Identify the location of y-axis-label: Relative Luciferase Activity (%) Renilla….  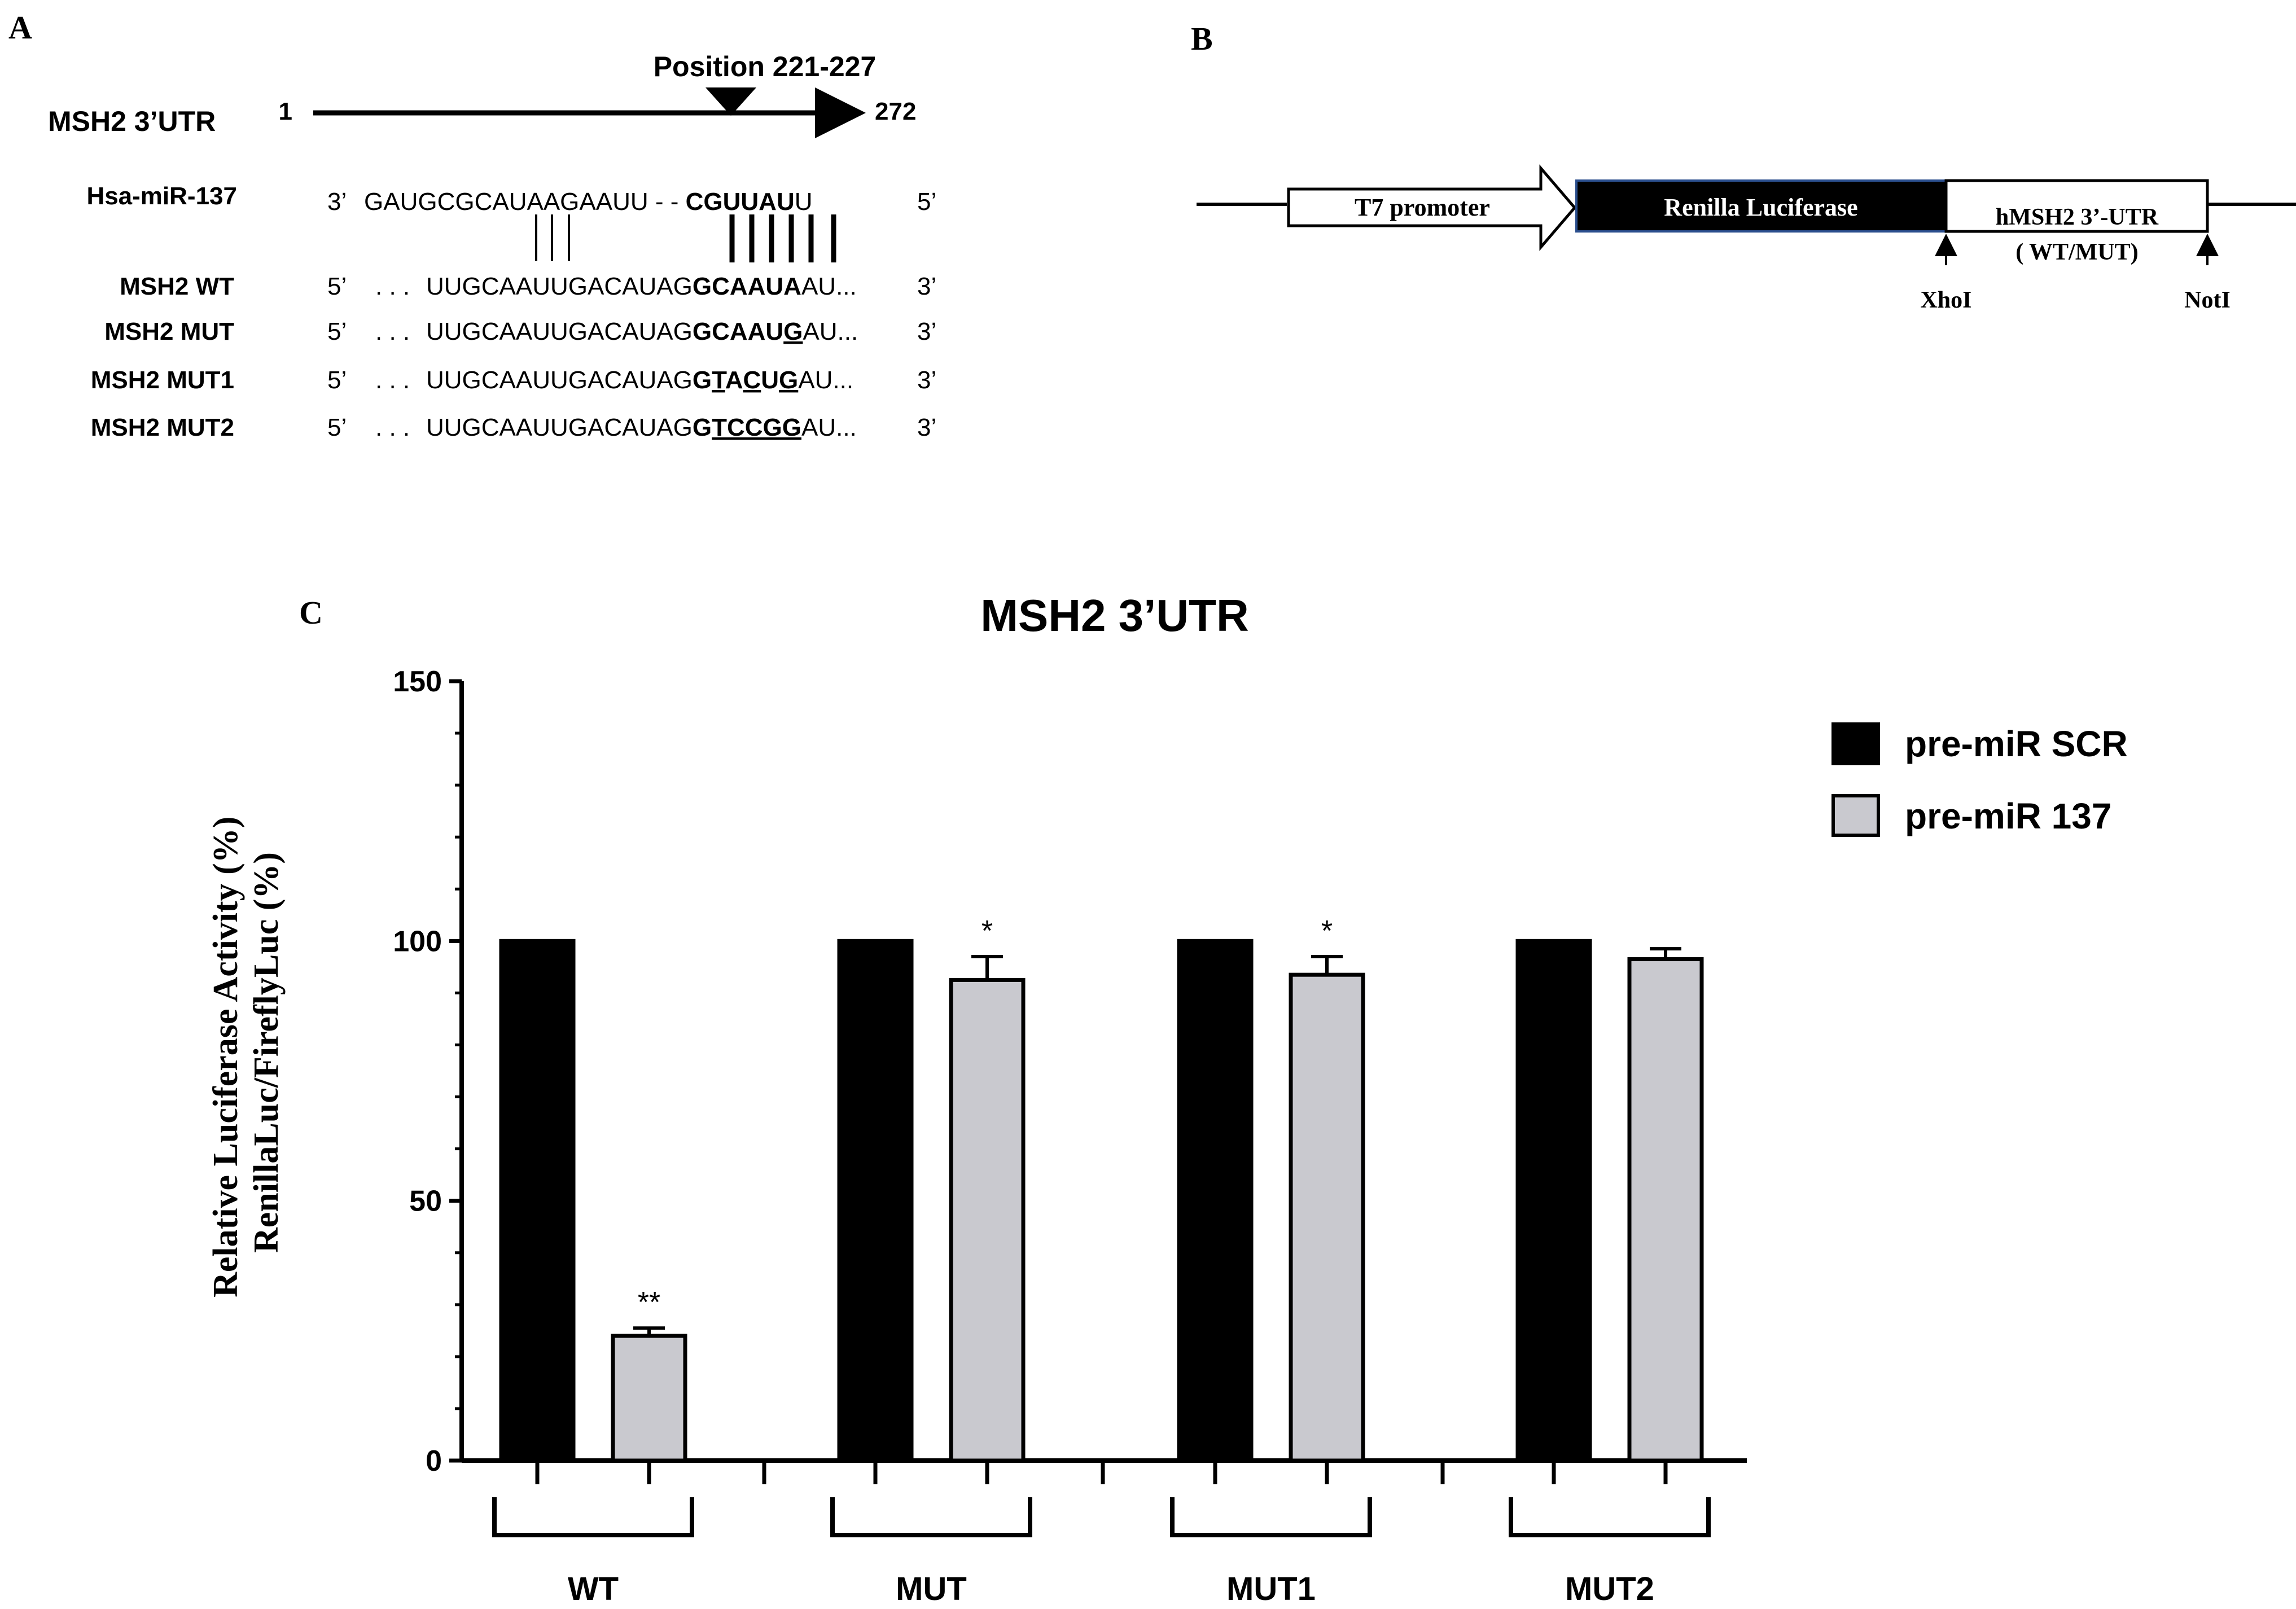
(246, 1052).